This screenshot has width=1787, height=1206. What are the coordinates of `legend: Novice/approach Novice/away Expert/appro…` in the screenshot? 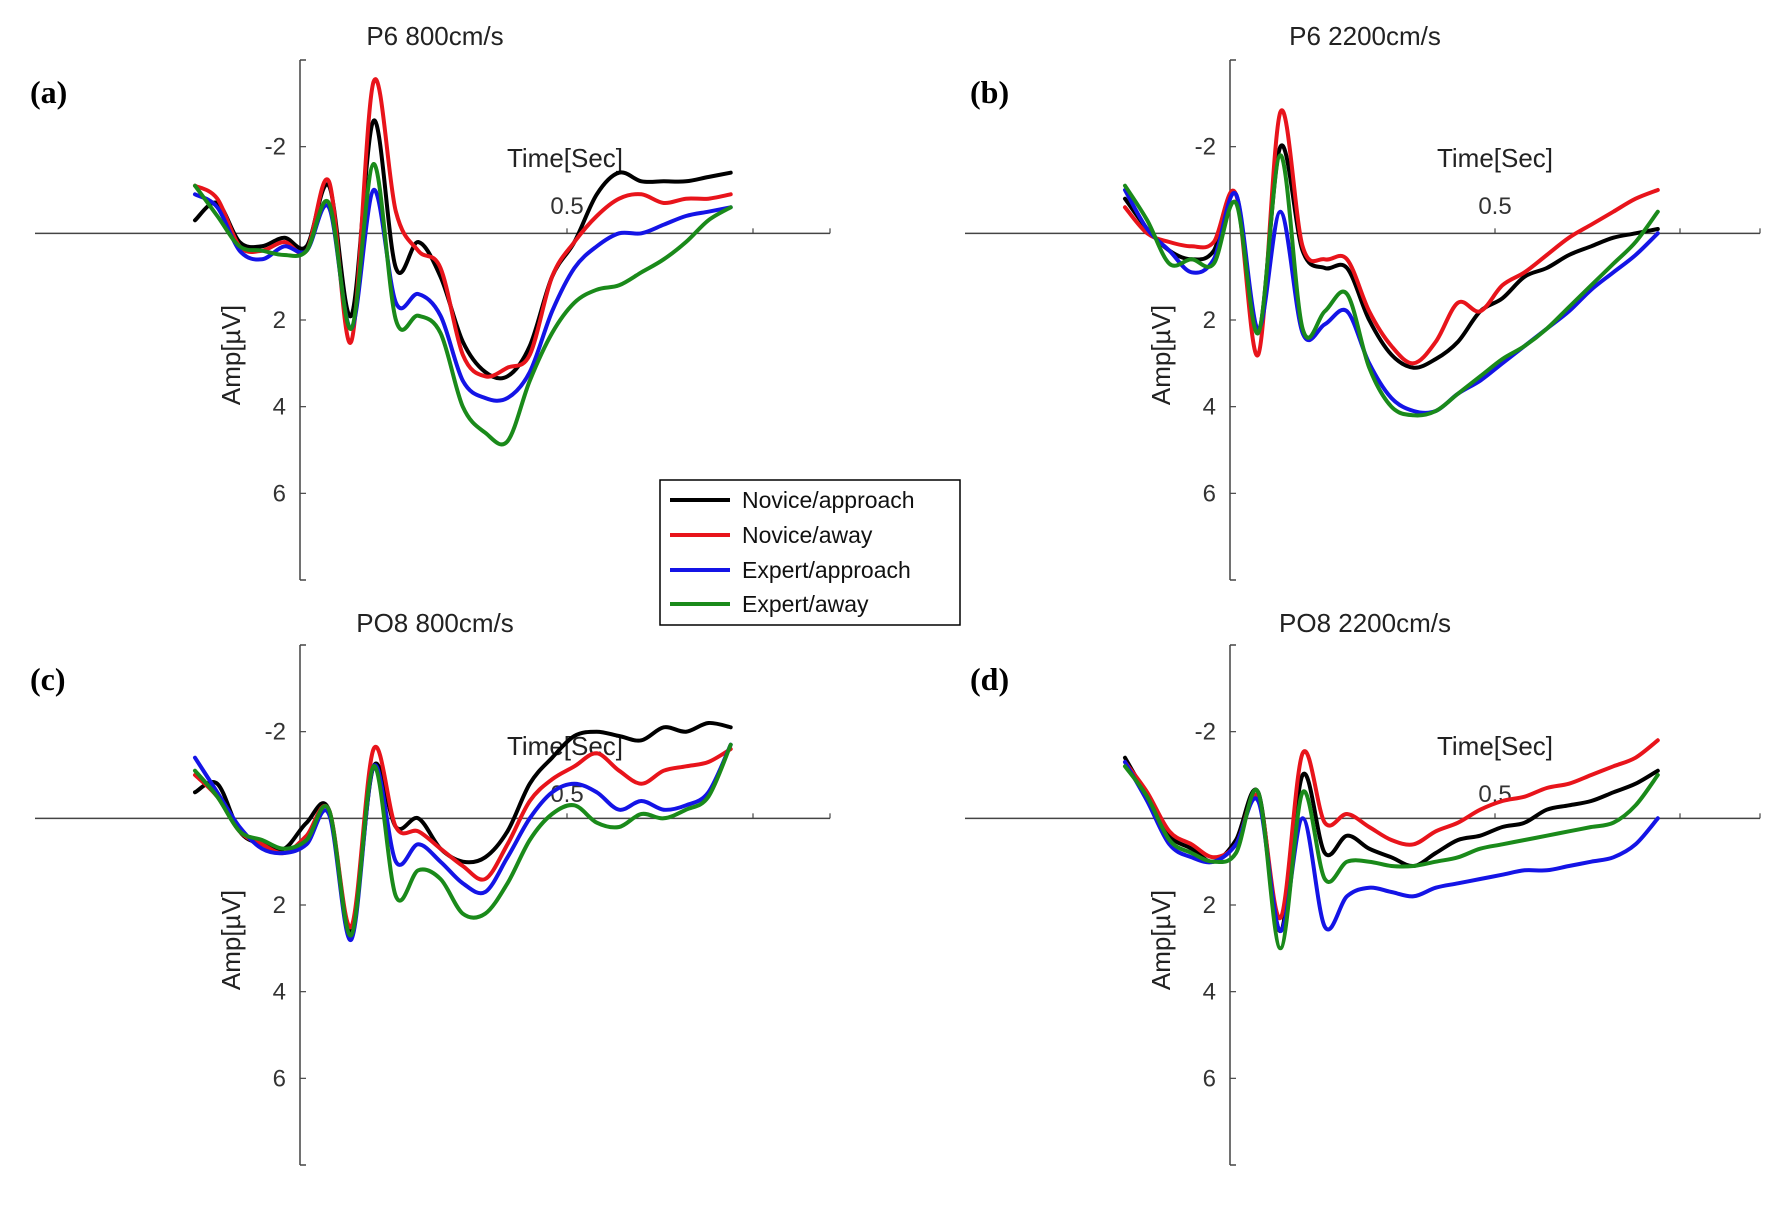 It's located at (810, 552).